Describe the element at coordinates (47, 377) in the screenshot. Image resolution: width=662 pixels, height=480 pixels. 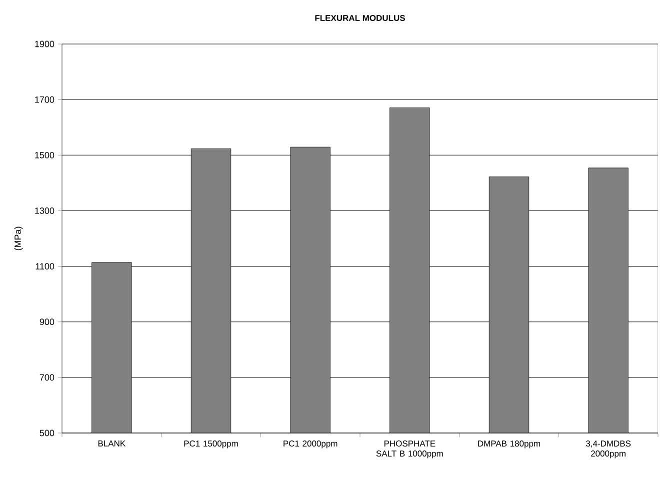
I see `y-tick-label: 700` at that location.